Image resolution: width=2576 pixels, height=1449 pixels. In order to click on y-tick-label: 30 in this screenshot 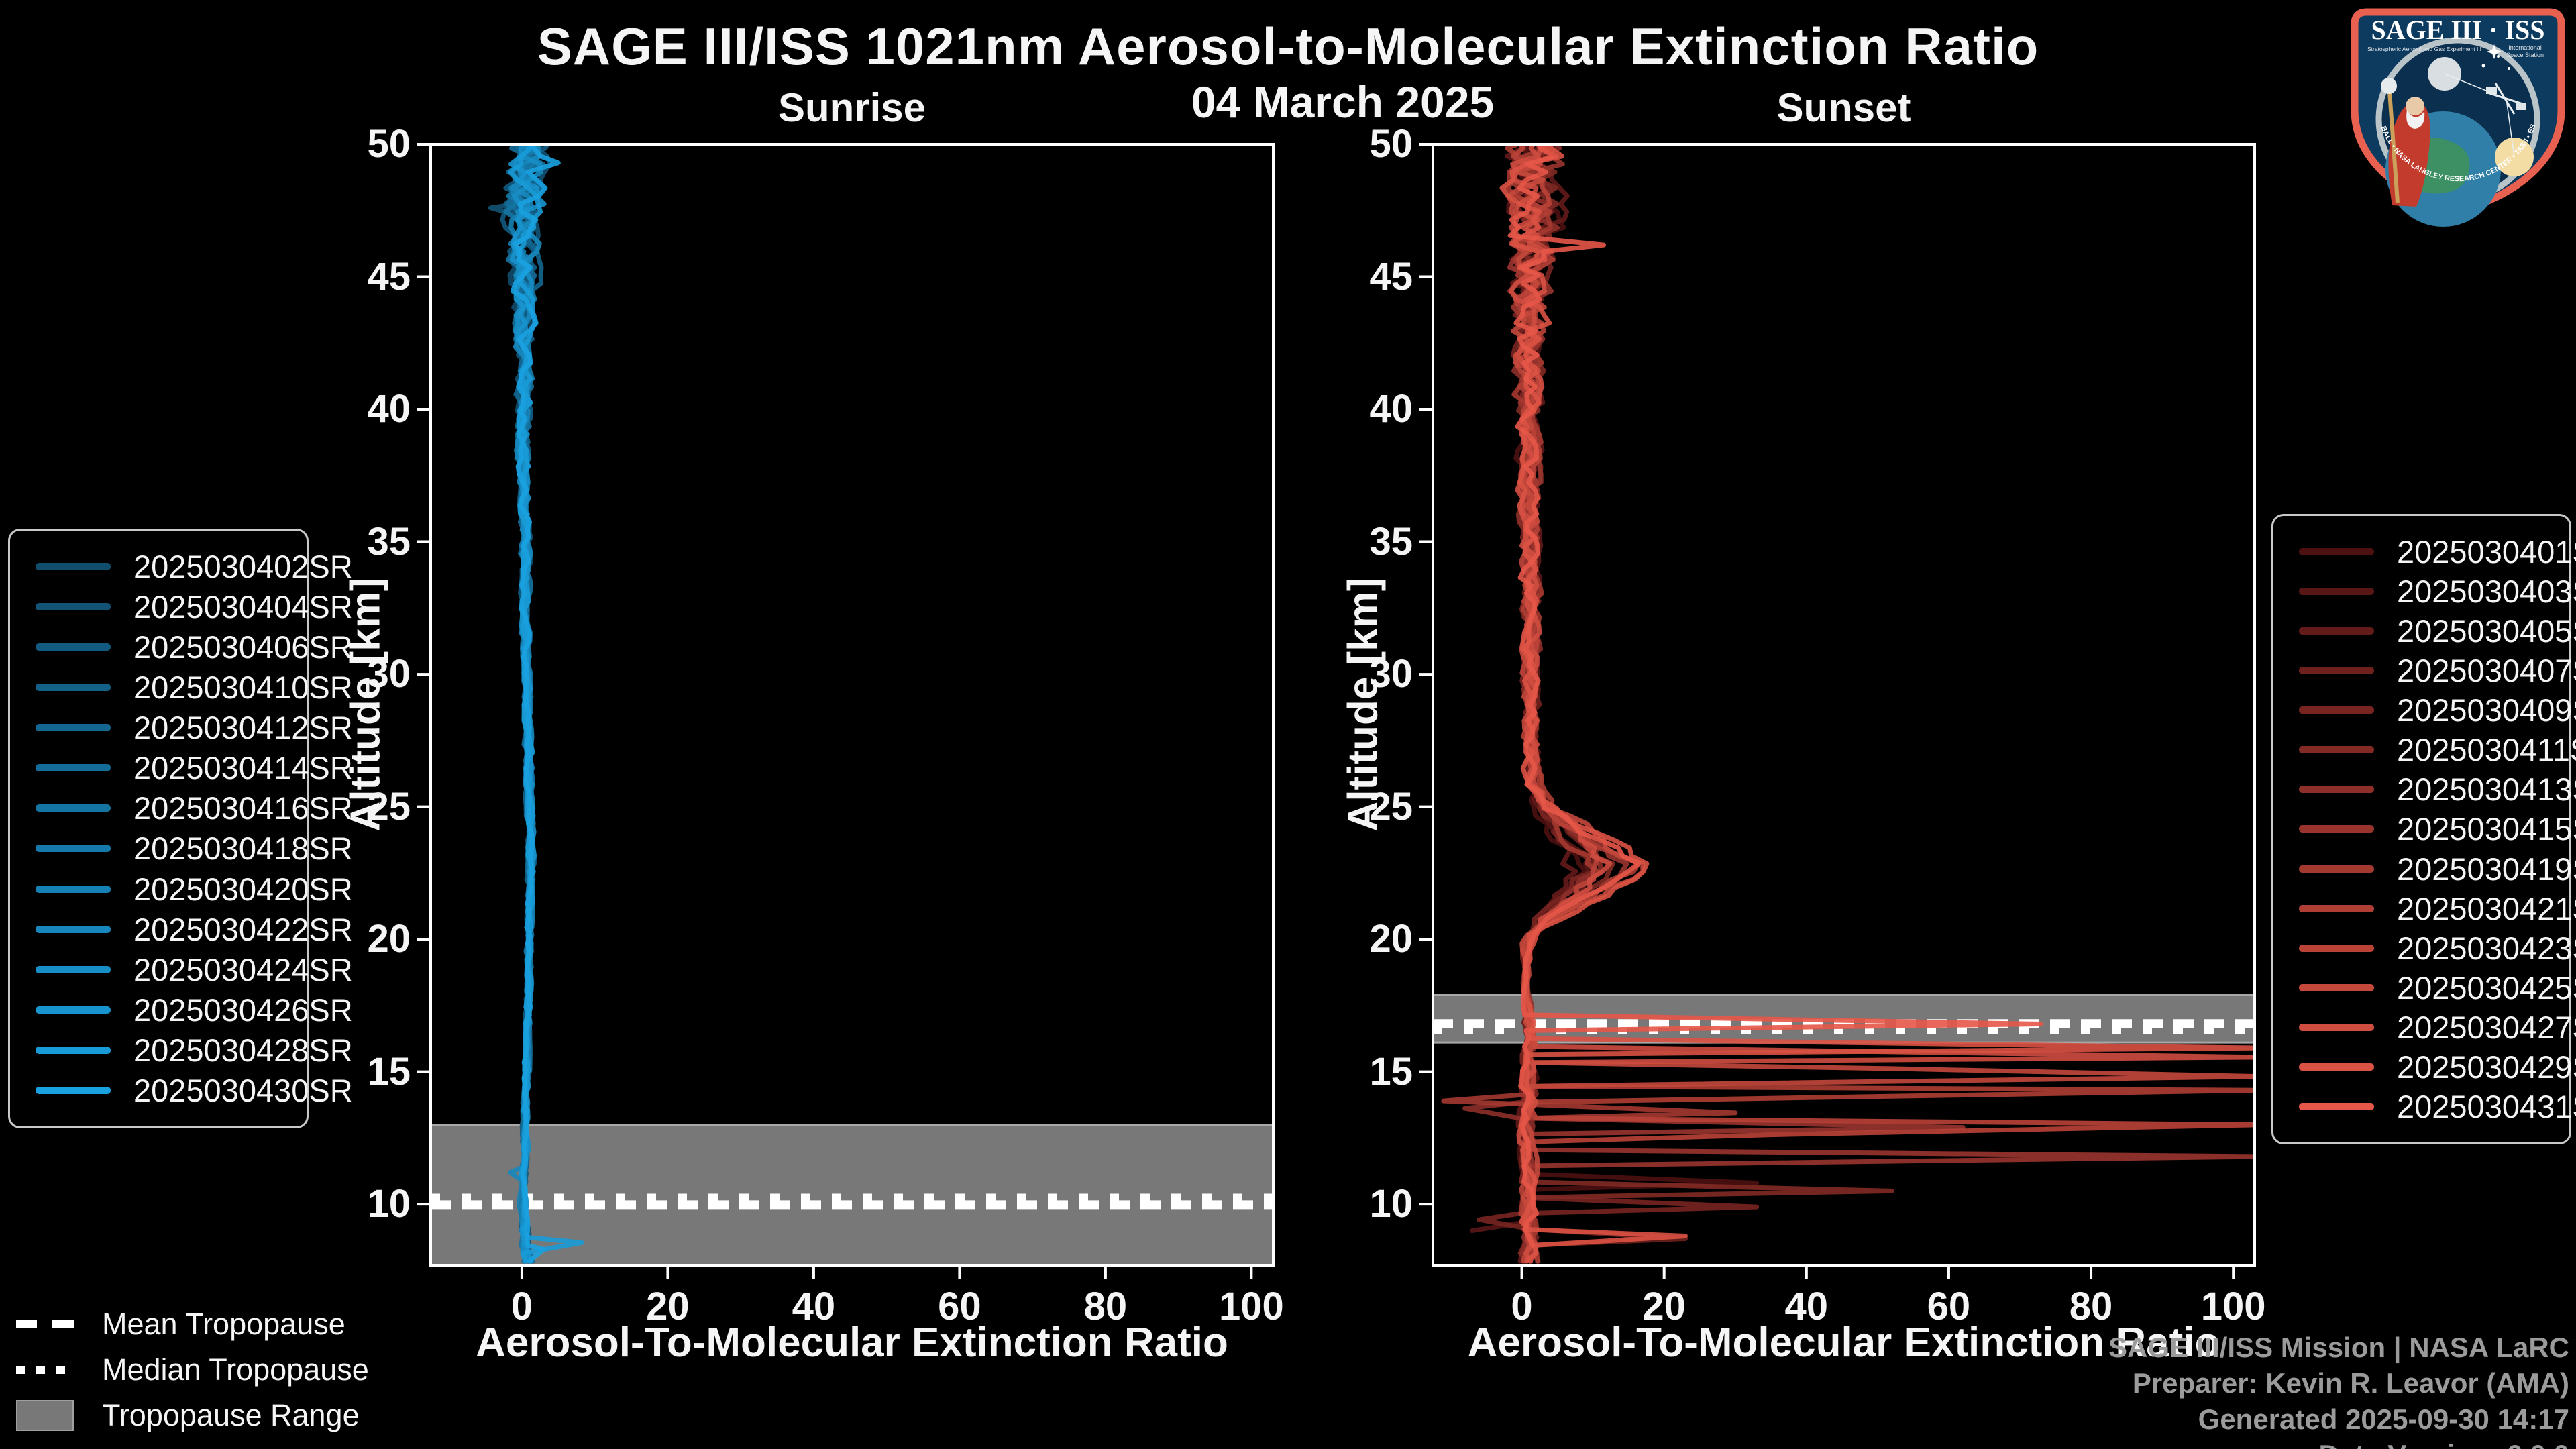, I will do `click(1391, 674)`.